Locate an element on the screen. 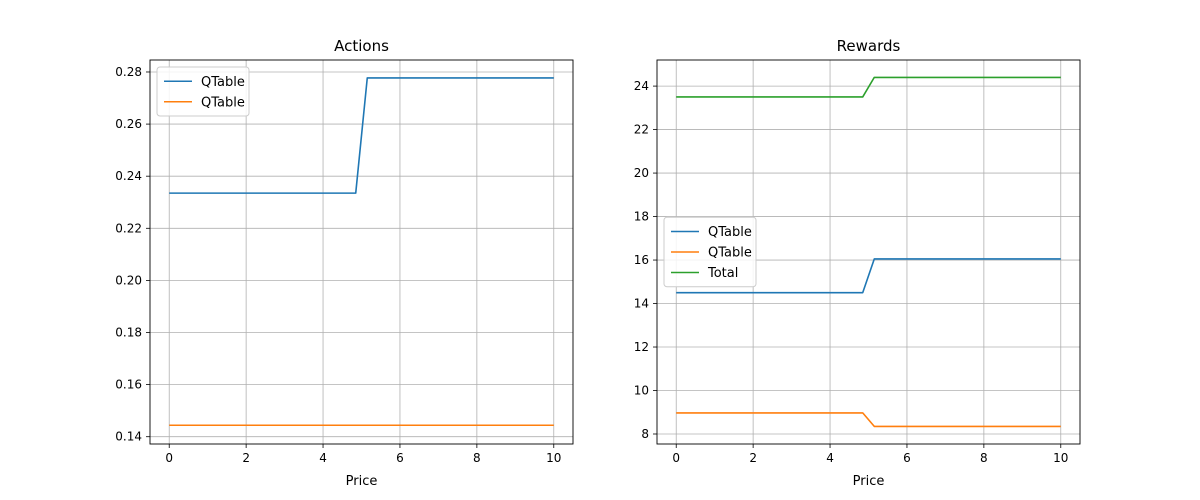  y-tick-label: 0.22 is located at coordinates (128, 228).